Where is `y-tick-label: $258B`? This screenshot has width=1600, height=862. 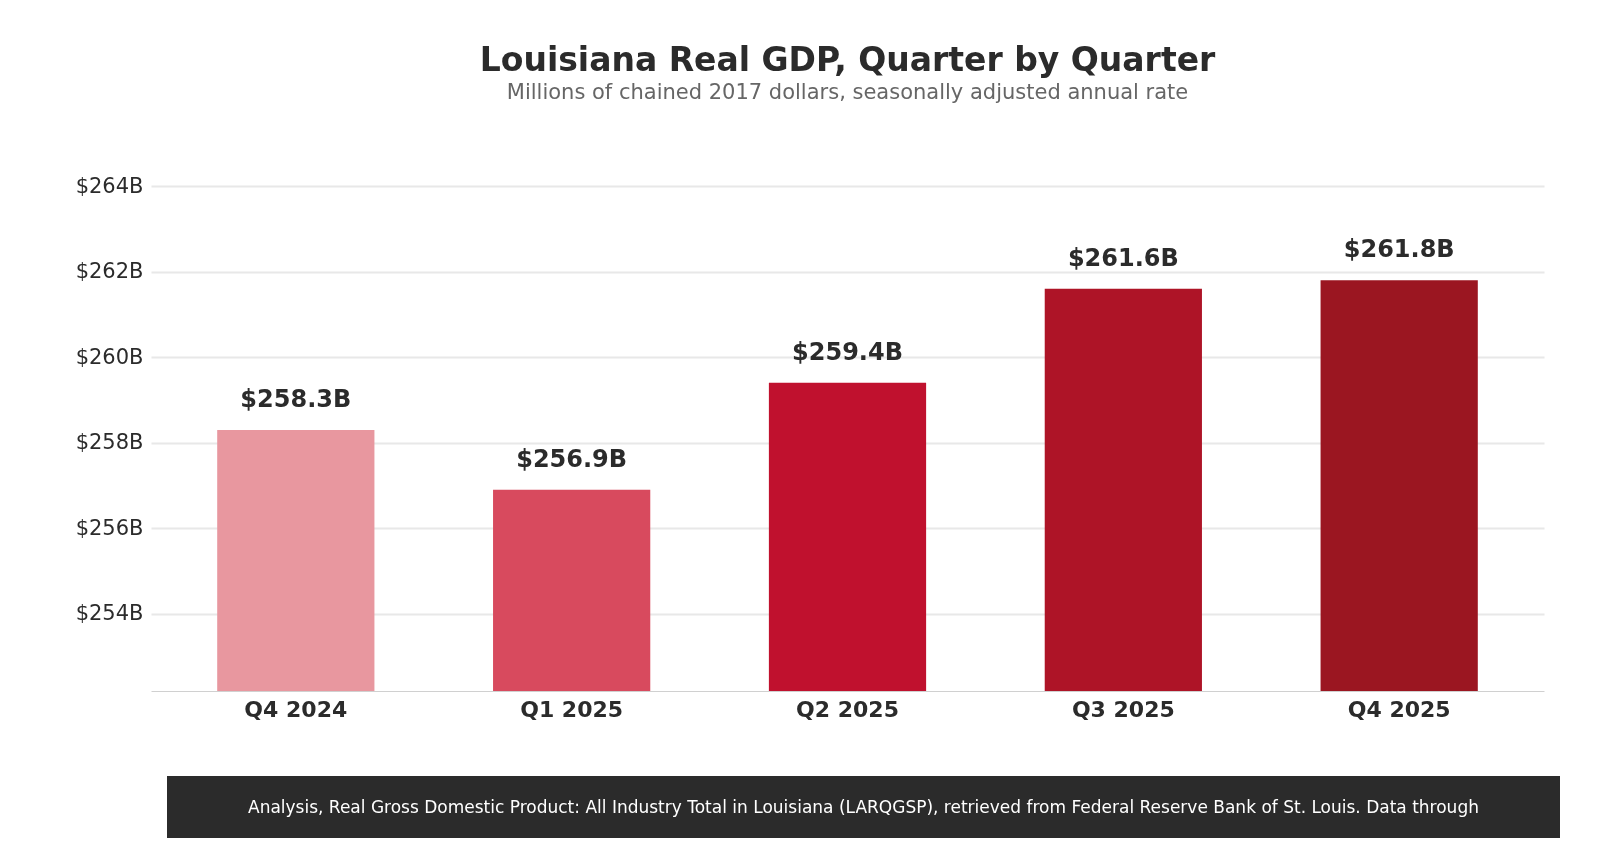
y-tick-label: $258B is located at coordinates (109, 442).